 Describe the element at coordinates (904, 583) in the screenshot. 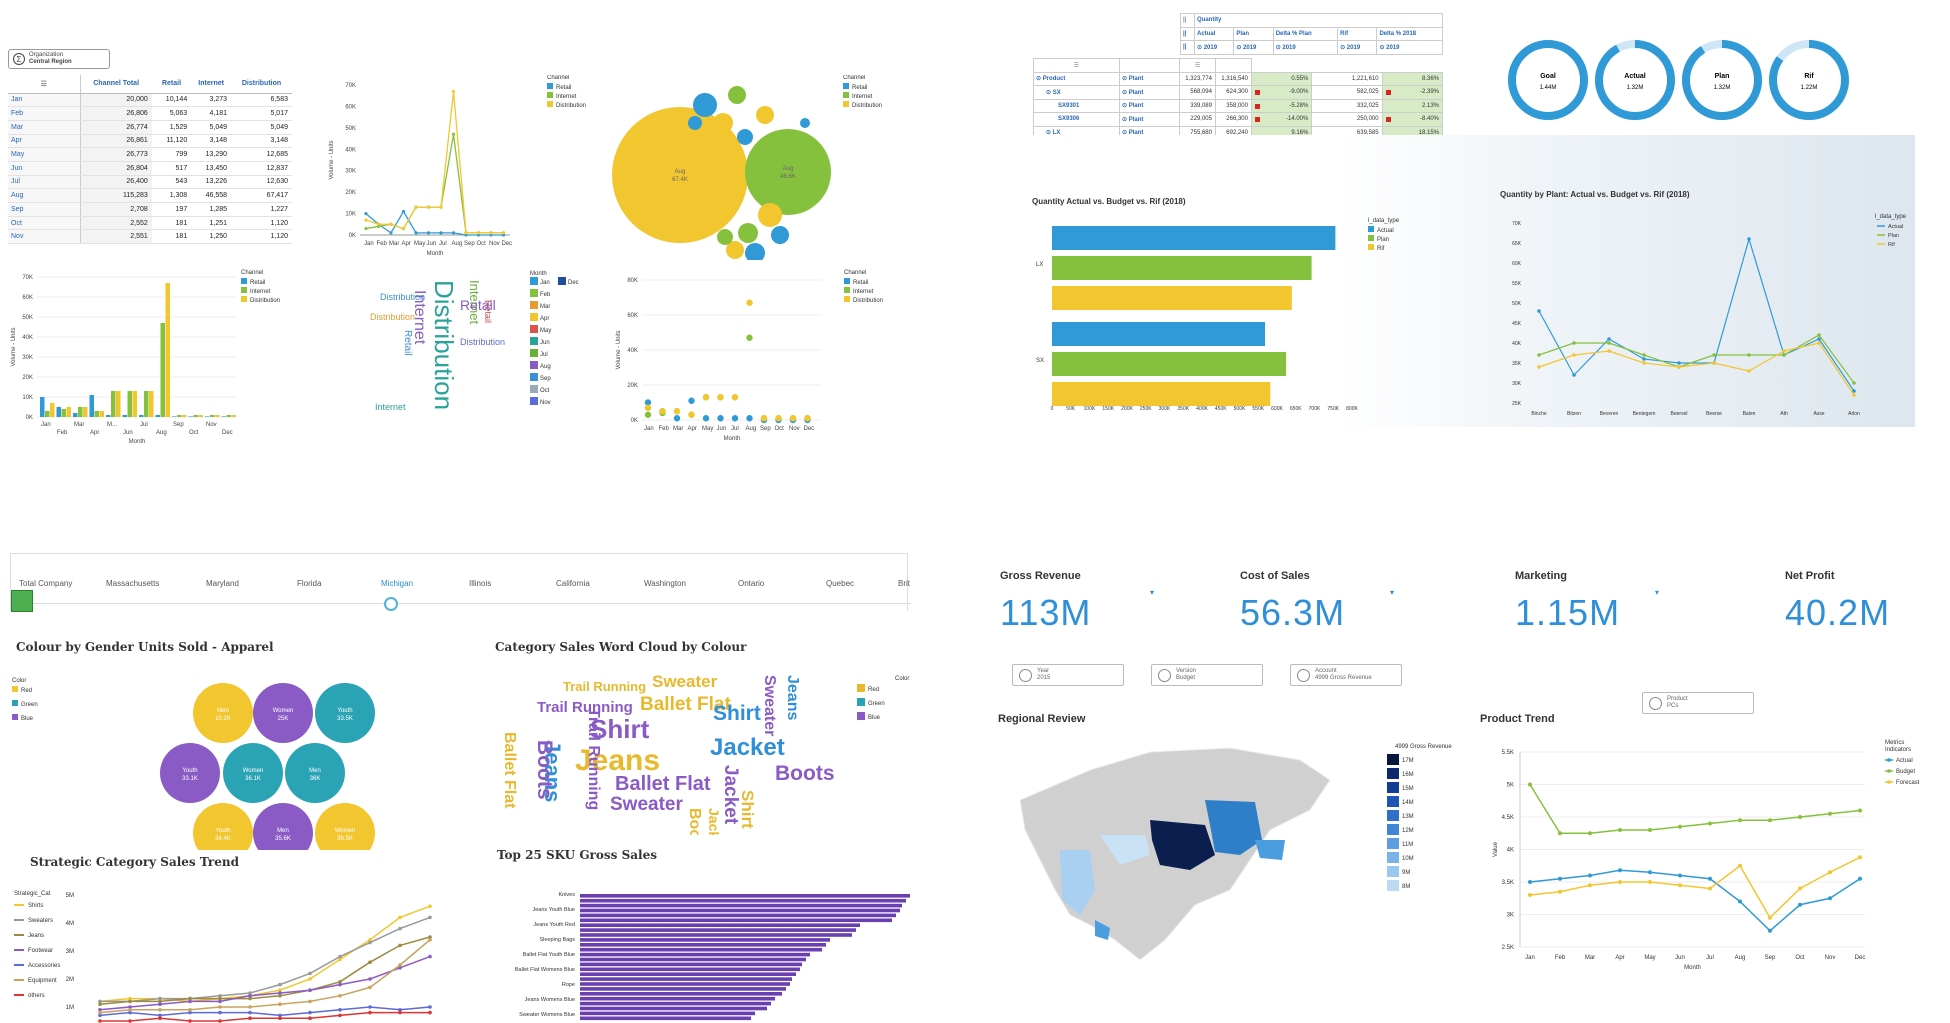

I see `timeline-item: Brit` at that location.